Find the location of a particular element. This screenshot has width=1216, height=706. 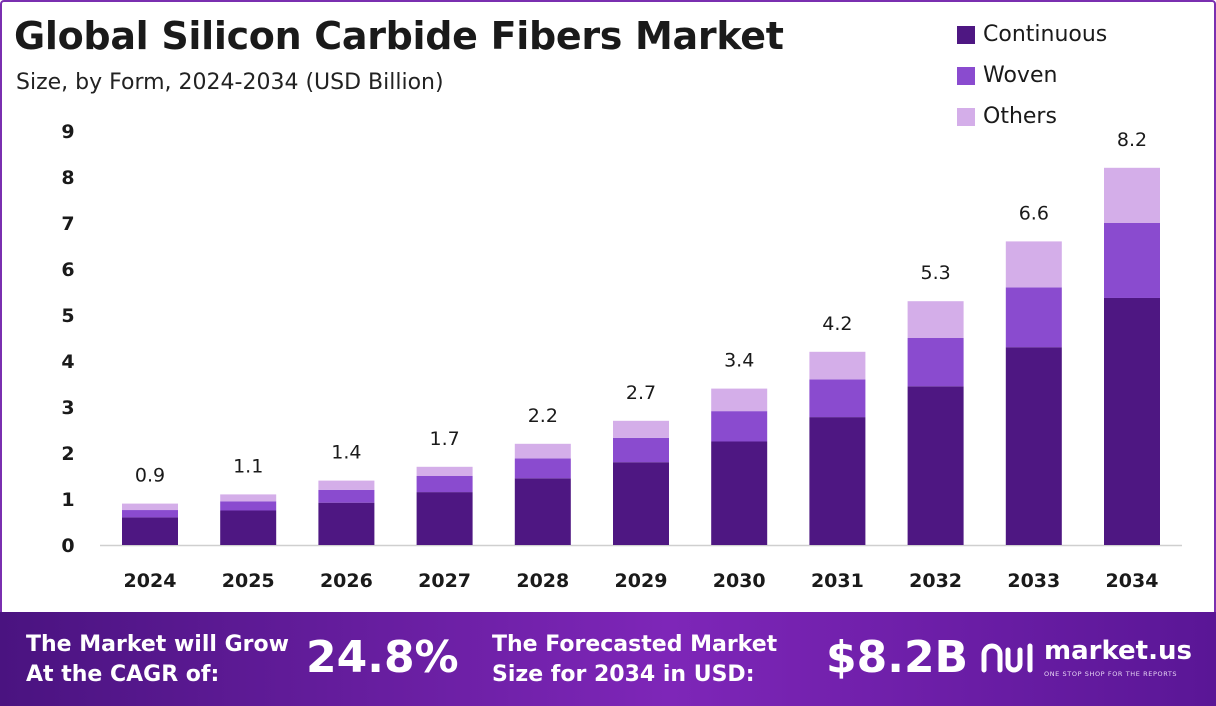

forecast-label-line1: The Forecasted Market is located at coordinates (635, 644).